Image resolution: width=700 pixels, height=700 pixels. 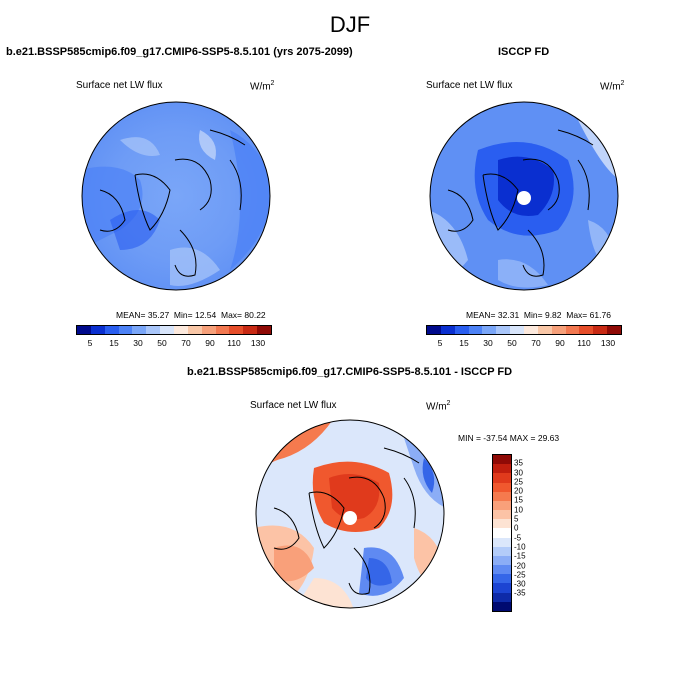 I want to click on diff-colorbar-tick-label: 35, so click(x=518, y=463).